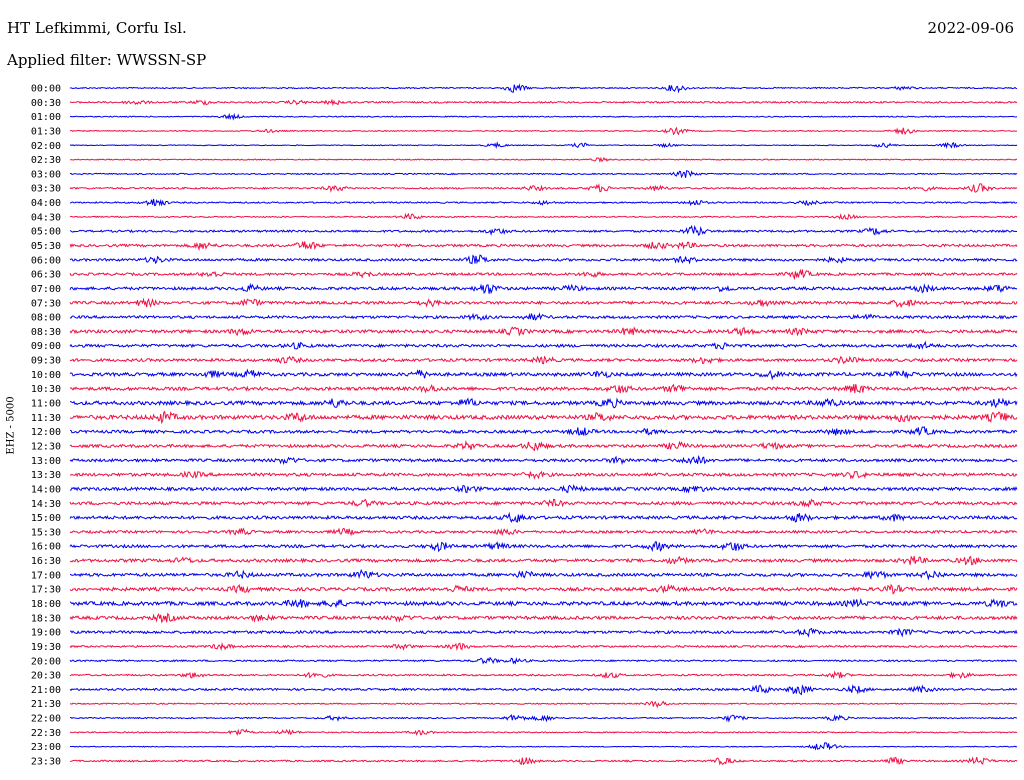 This screenshot has width=1024, height=780. I want to click on row-time-label: 23:00, so click(46, 747).